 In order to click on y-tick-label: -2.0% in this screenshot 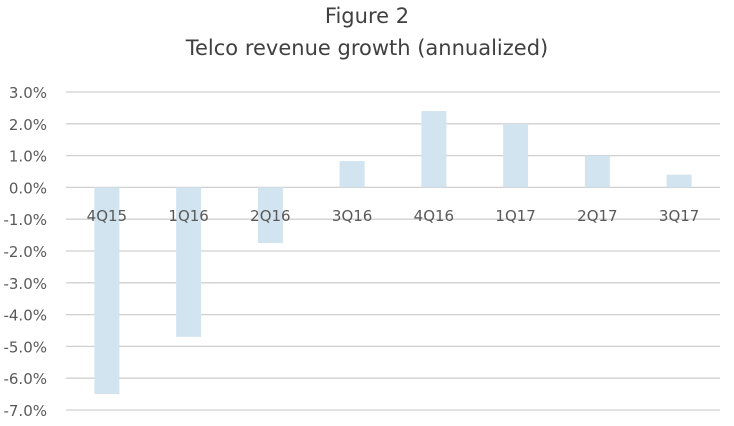, I will do `click(25, 252)`.